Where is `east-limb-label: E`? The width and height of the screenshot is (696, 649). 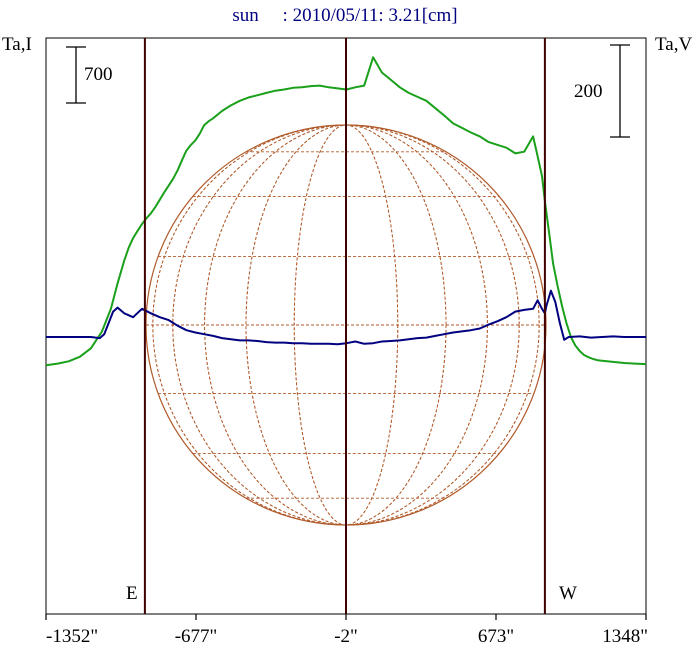
east-limb-label: E is located at coordinates (132, 593).